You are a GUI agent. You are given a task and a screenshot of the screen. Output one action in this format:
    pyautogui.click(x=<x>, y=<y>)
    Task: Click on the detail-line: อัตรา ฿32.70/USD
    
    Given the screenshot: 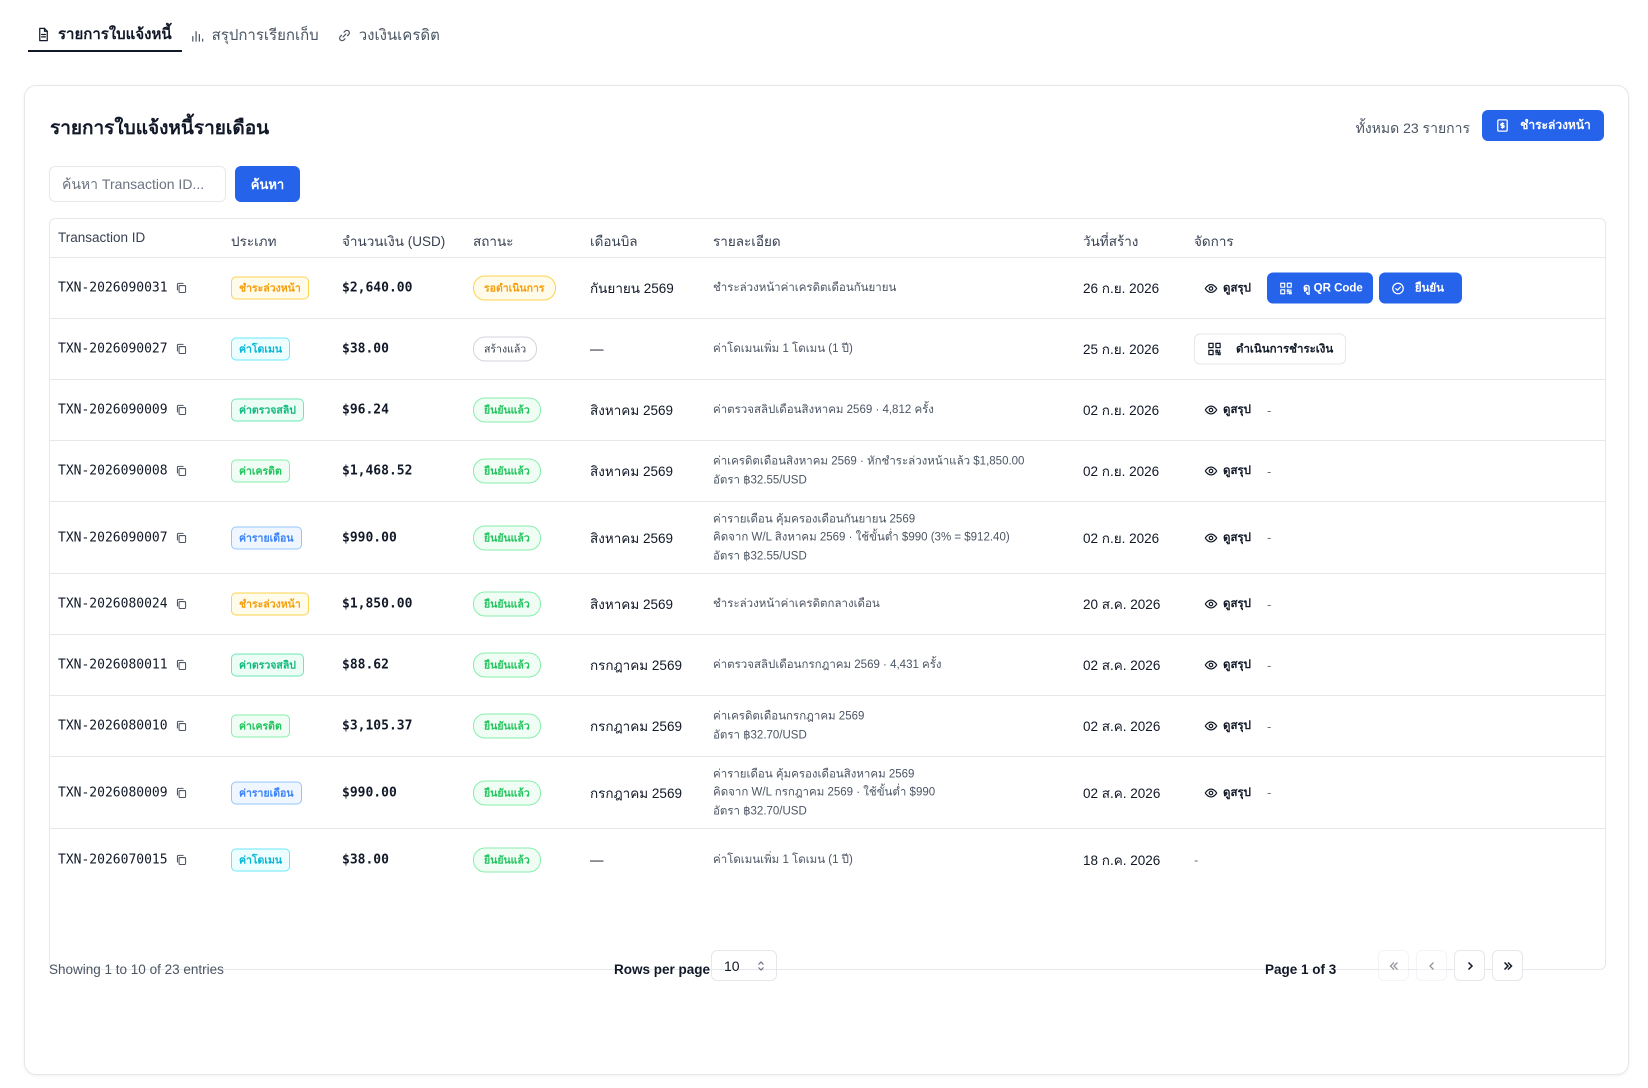 What is the action you would take?
    pyautogui.click(x=760, y=735)
    